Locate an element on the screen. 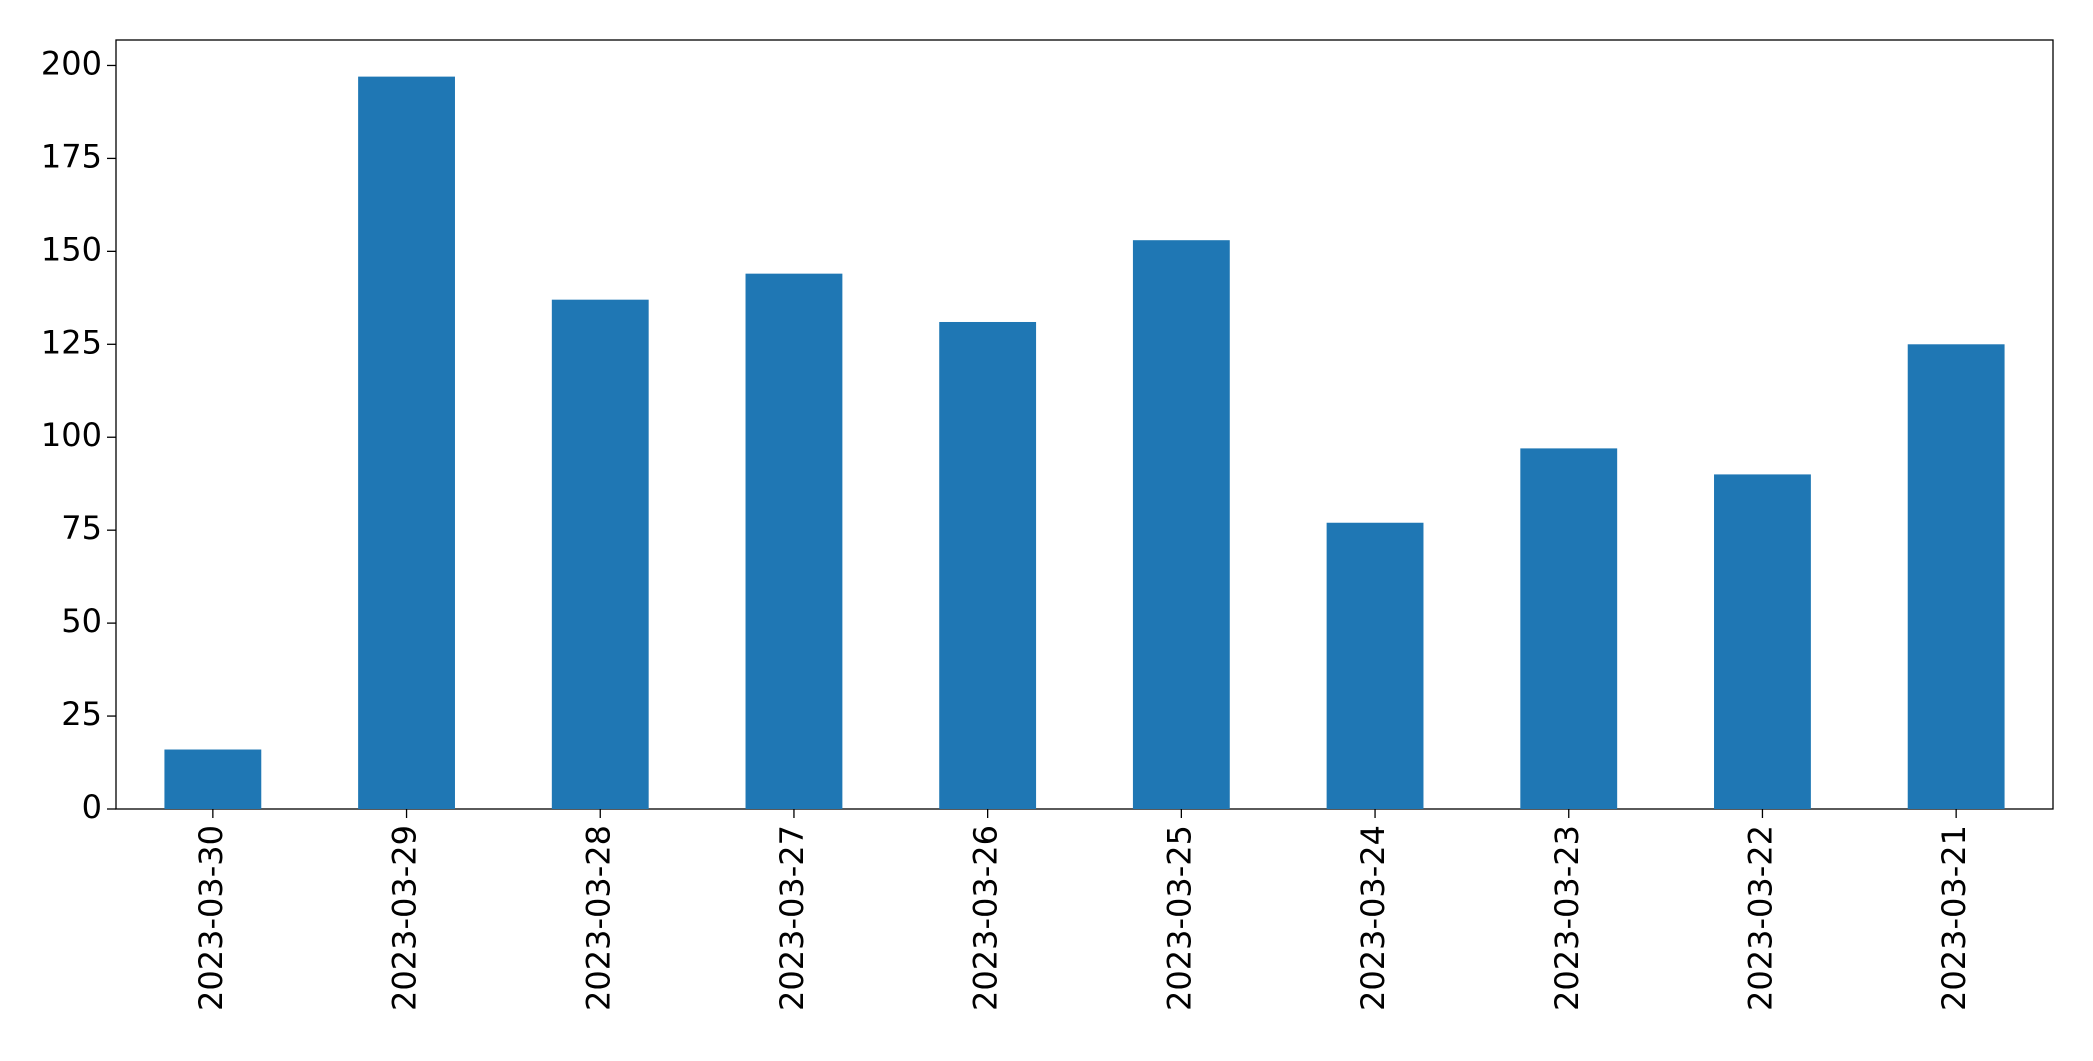 This screenshot has width=2093, height=1061. y-tick-label: 200 is located at coordinates (71, 63).